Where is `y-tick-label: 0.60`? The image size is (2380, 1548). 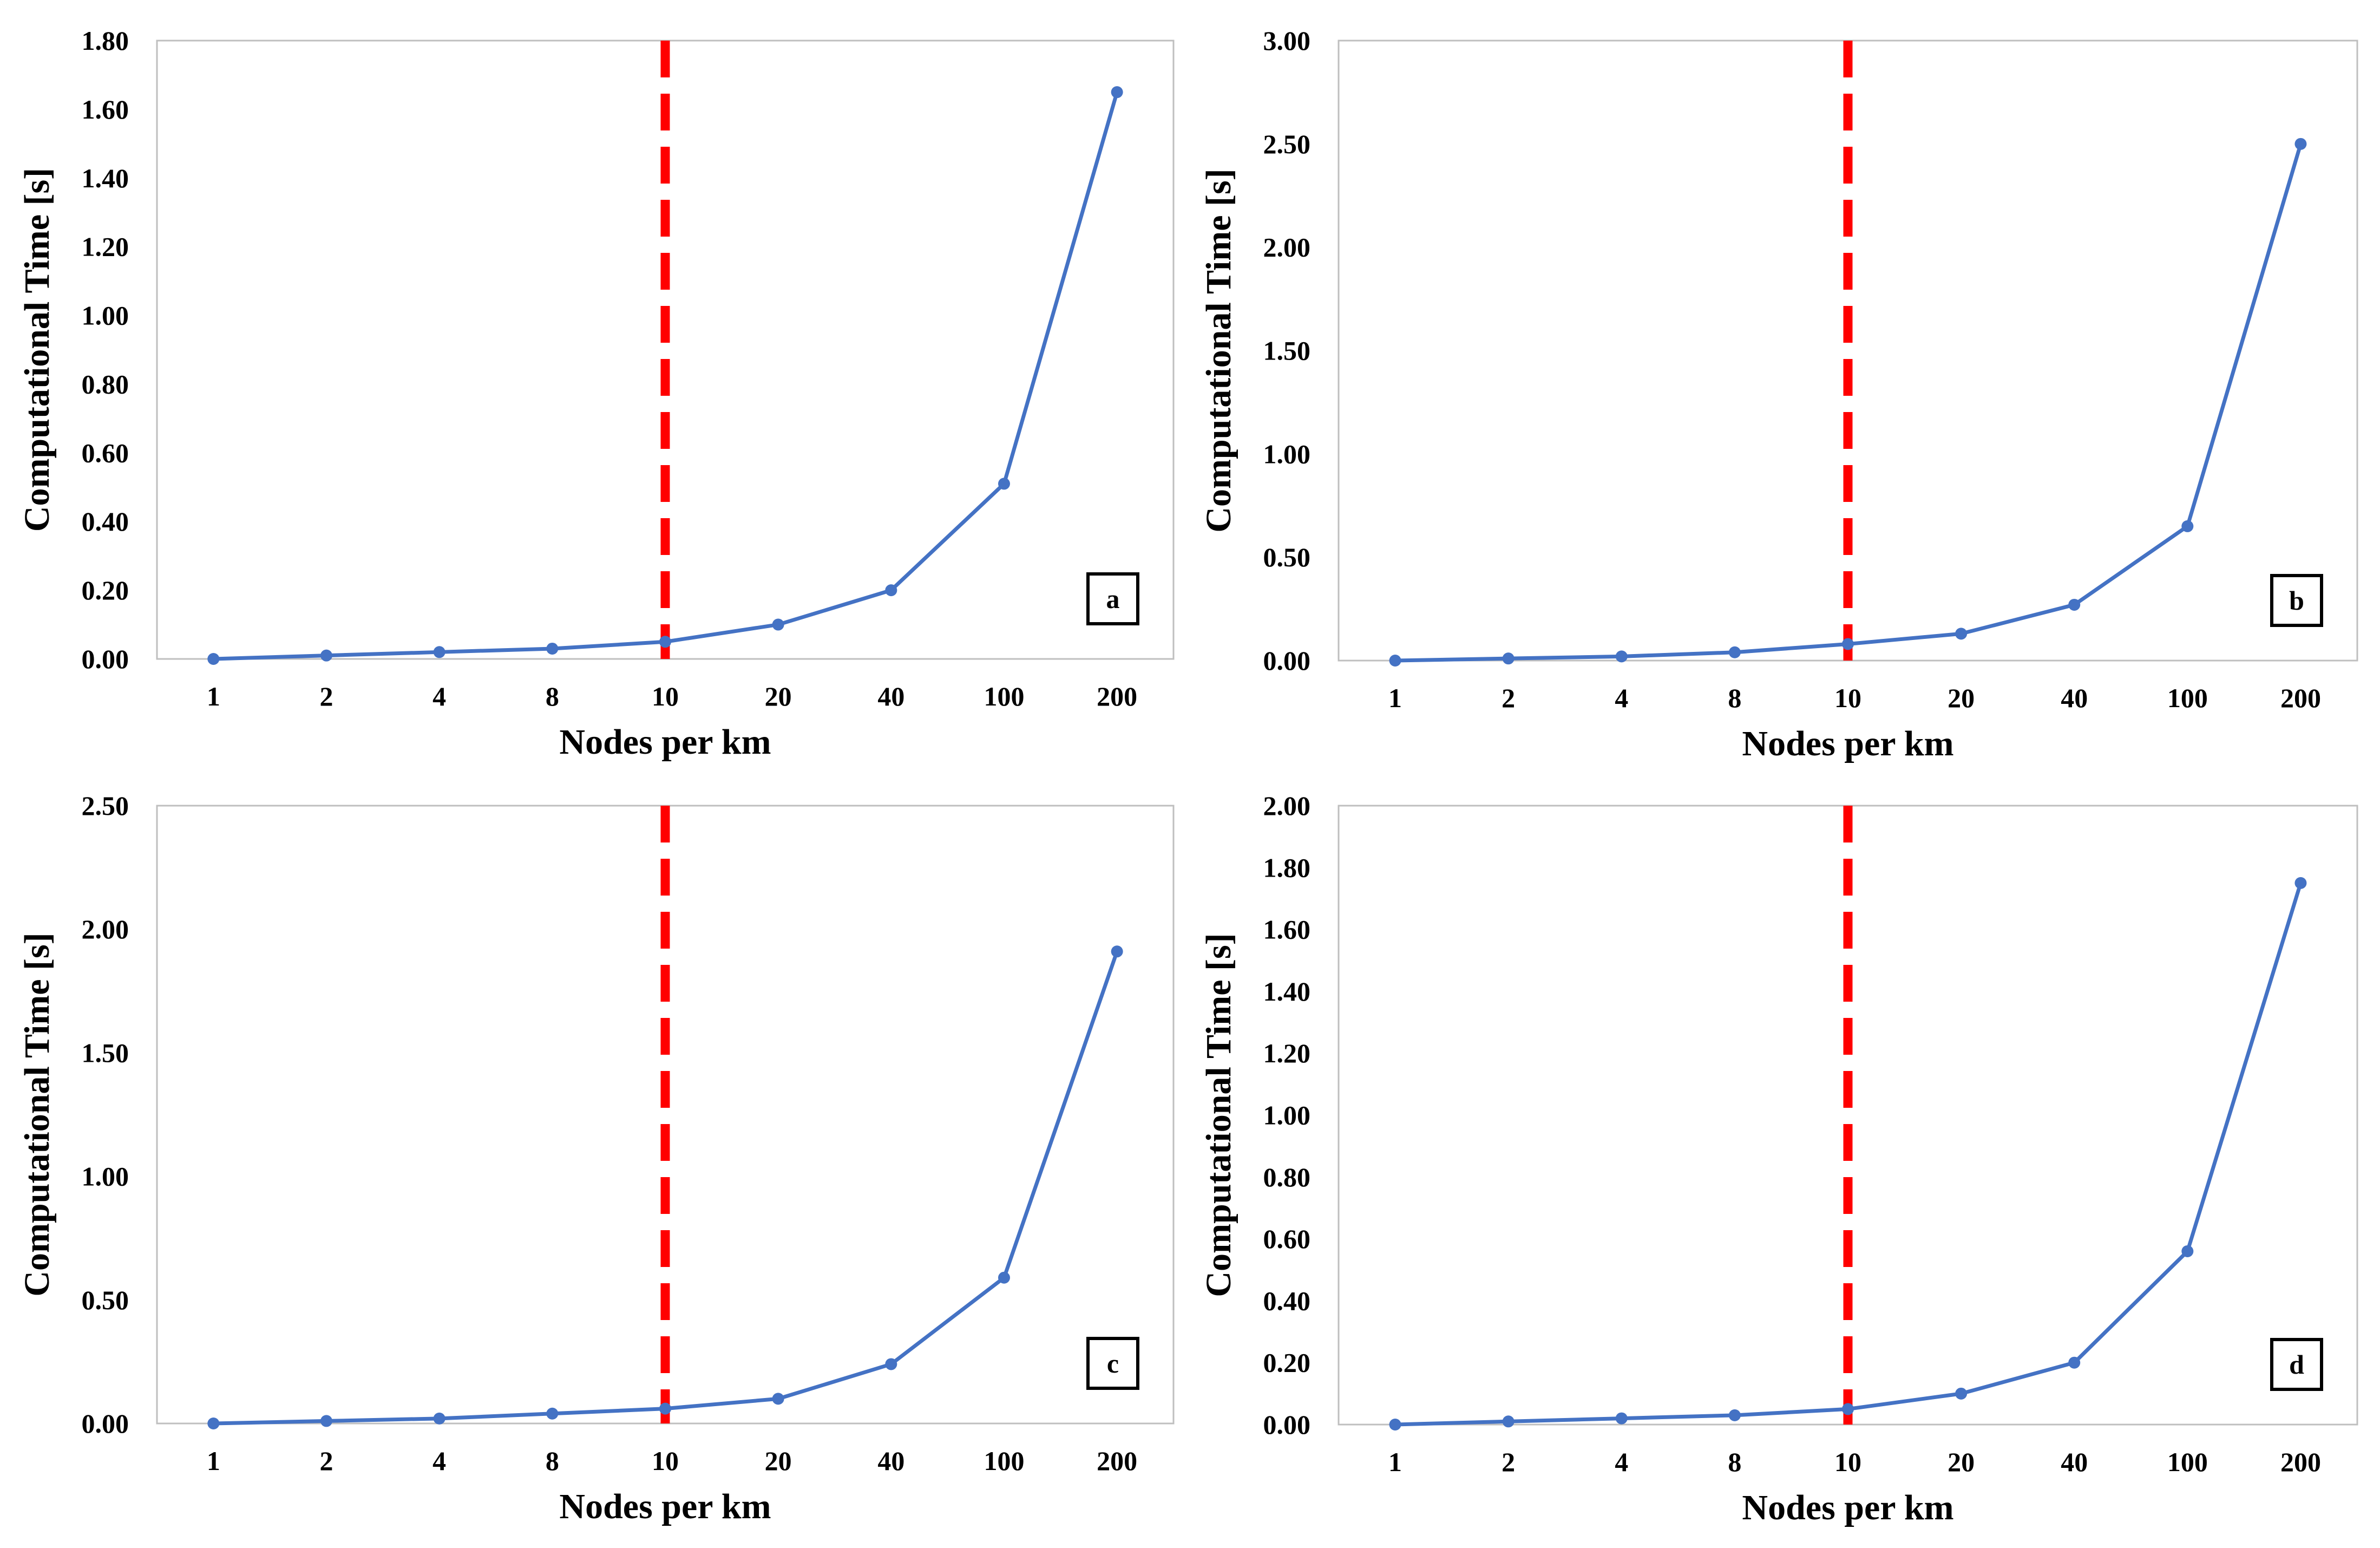 y-tick-label: 0.60 is located at coordinates (1287, 1239).